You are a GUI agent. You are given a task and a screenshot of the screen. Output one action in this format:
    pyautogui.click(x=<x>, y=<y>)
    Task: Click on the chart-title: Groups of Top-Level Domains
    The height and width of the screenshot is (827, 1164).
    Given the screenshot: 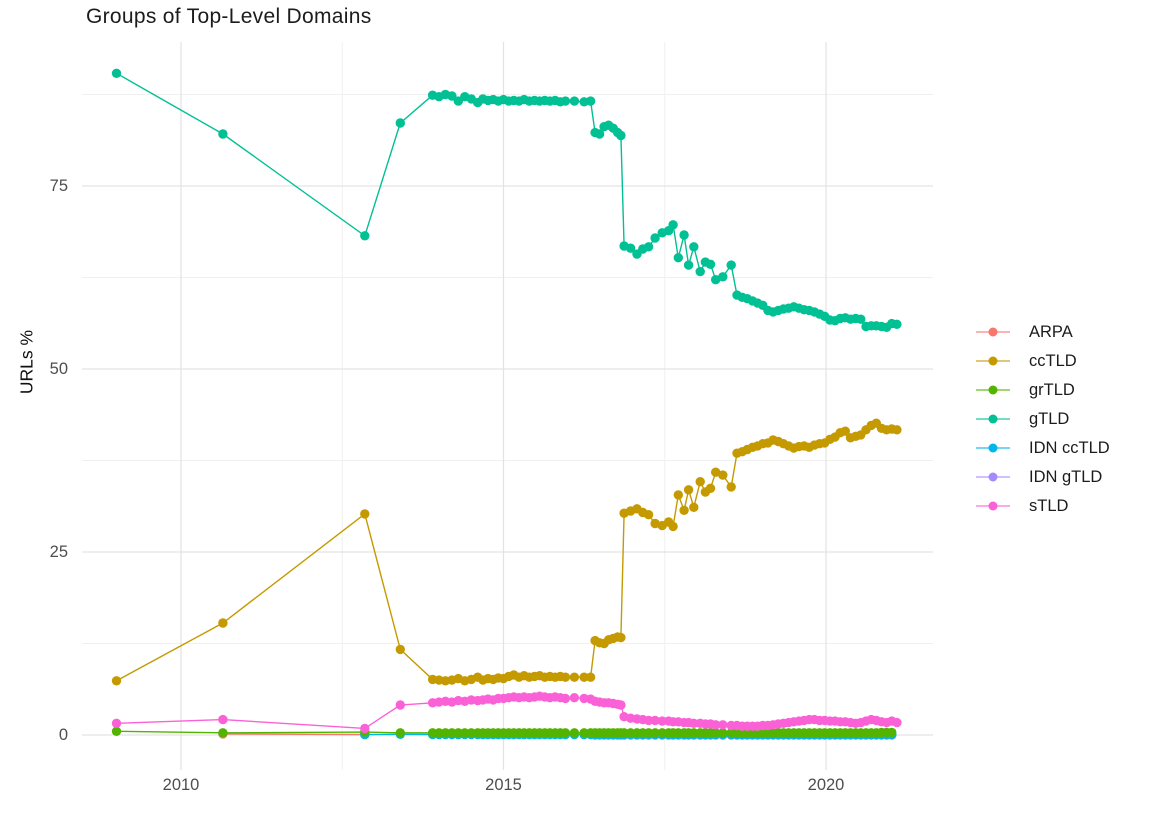 What is the action you would take?
    pyautogui.click(x=229, y=16)
    